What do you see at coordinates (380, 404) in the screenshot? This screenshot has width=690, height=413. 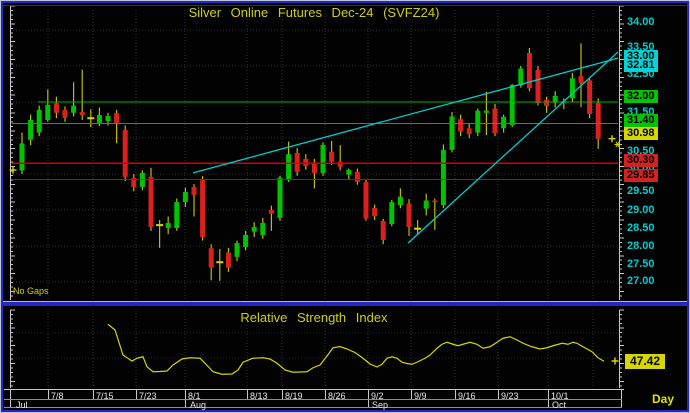 I see `month-label-Sep: Sep` at bounding box center [380, 404].